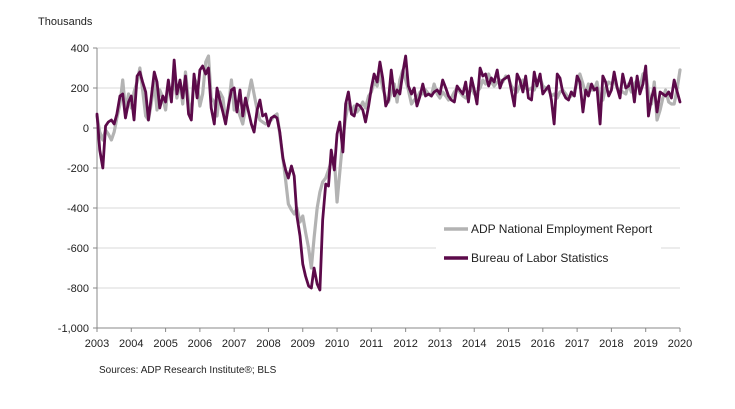  Describe the element at coordinates (165, 344) in the screenshot. I see `x-tick-label: 2005` at that location.